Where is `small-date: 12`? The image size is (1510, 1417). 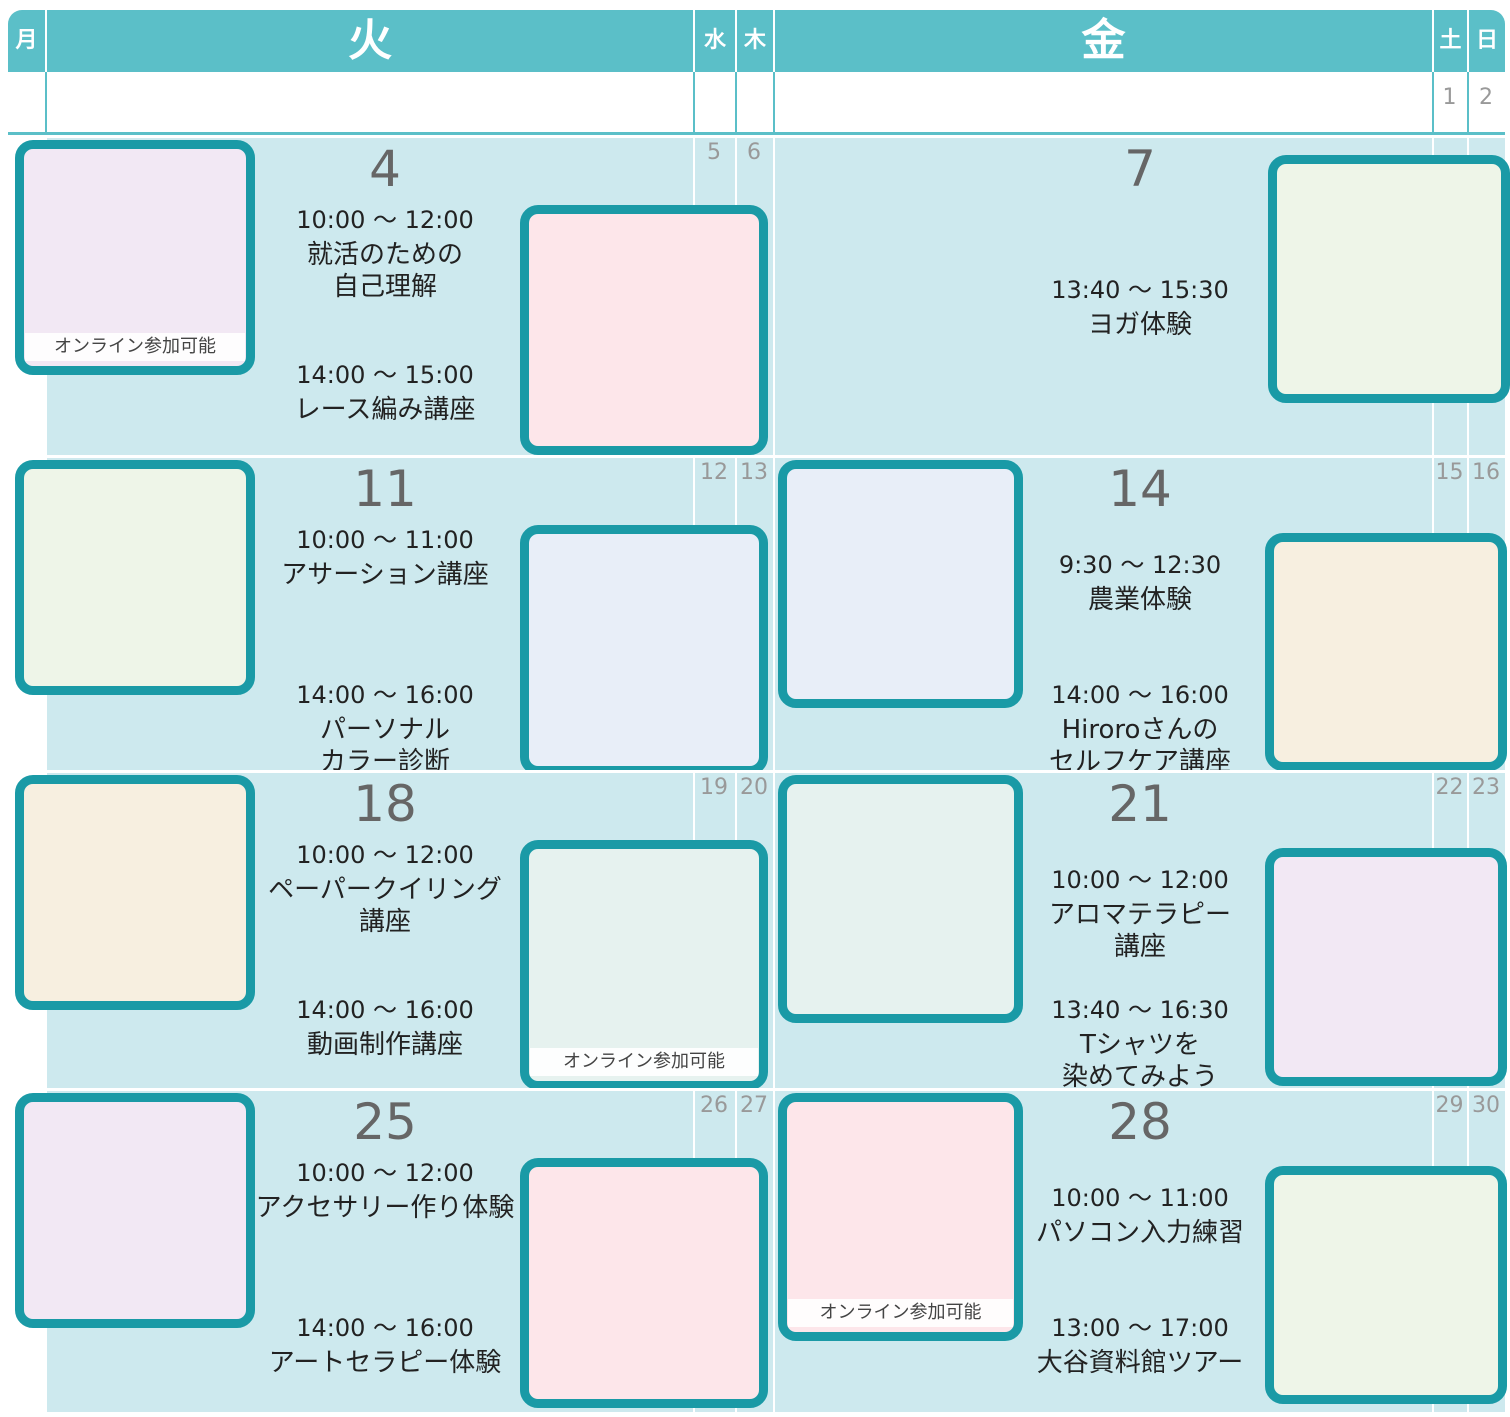
small-date: 12 is located at coordinates (714, 472).